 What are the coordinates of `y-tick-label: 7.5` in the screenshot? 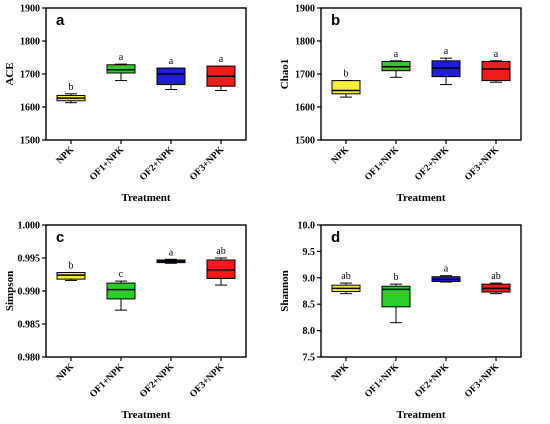 It's located at (309, 358).